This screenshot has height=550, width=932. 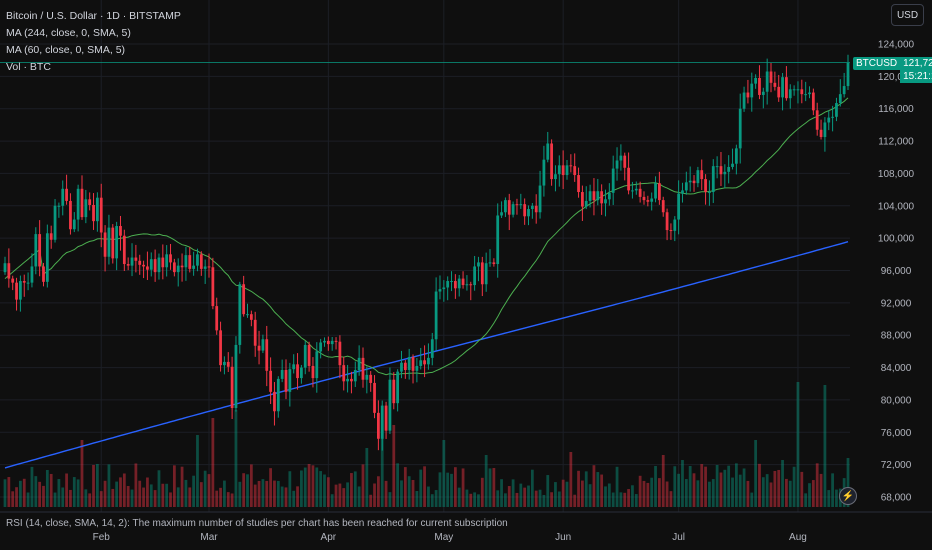 I want to click on ma244-legend: MA (244, close, 0, SMA, 5), so click(x=68, y=33).